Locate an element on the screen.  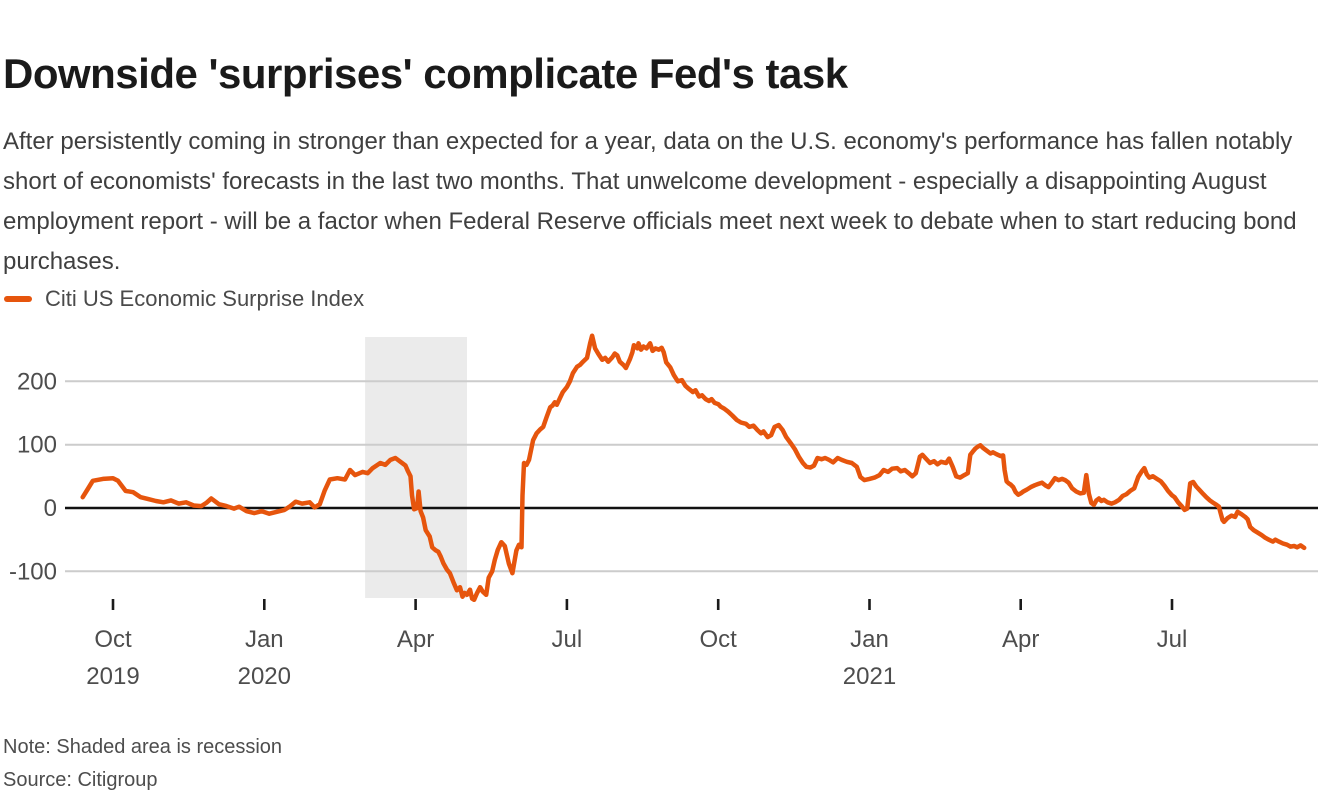
legend: Citi US Economic Surprise Index is located at coordinates (184, 299).